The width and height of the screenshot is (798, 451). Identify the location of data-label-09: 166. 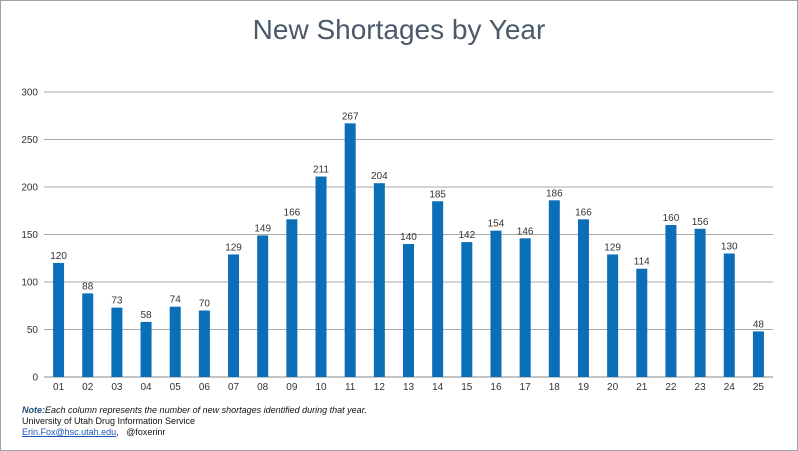
(292, 212).